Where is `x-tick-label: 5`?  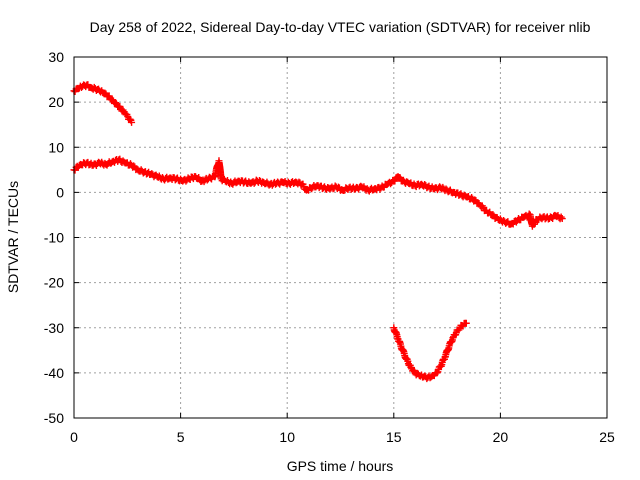 x-tick-label: 5 is located at coordinates (181, 437).